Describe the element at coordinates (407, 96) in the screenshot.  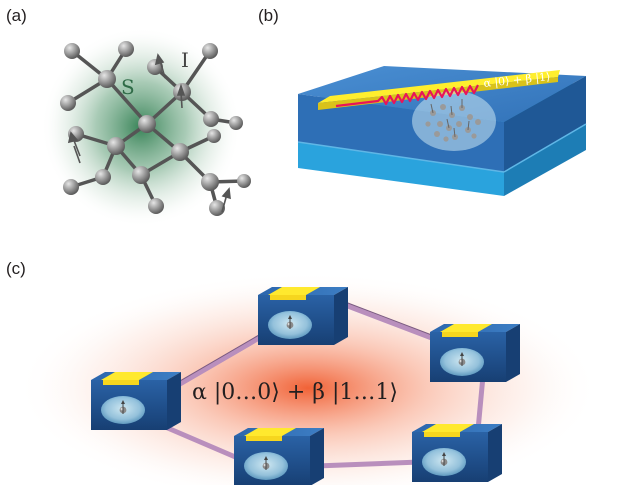
I see `microwave-wave-icon` at that location.